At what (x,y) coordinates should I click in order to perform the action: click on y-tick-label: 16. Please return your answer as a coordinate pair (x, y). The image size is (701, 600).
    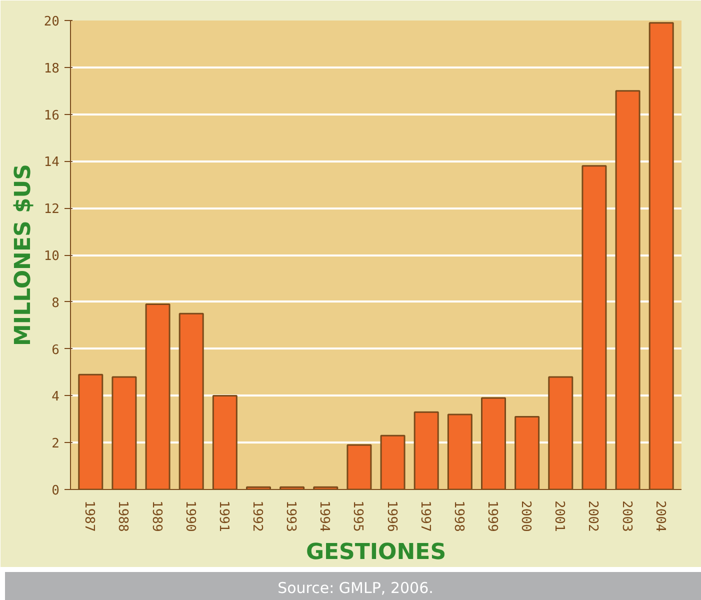
    Looking at the image, I should click on (52, 116).